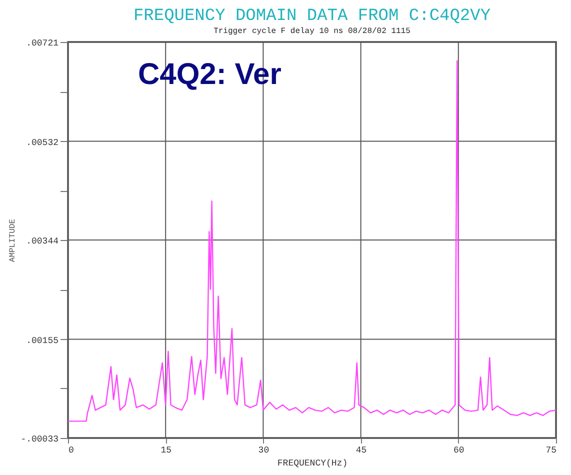 This screenshot has width=571, height=475. Describe the element at coordinates (312, 16) in the screenshot. I see `chart-title: FREQUENCY DOMAIN DATA FROM C:C4Q2VY` at that location.